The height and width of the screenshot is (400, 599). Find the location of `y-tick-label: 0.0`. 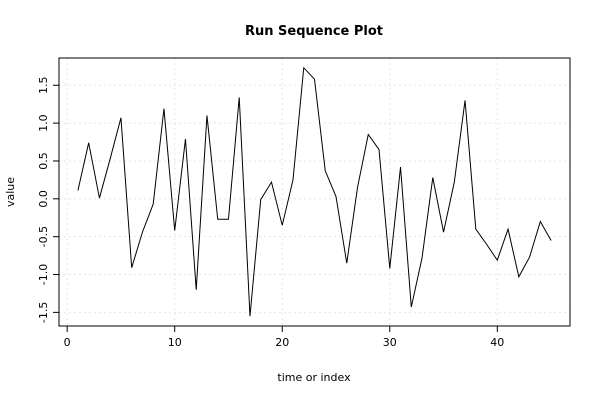

y-tick-label: 0.0 is located at coordinates (43, 199).